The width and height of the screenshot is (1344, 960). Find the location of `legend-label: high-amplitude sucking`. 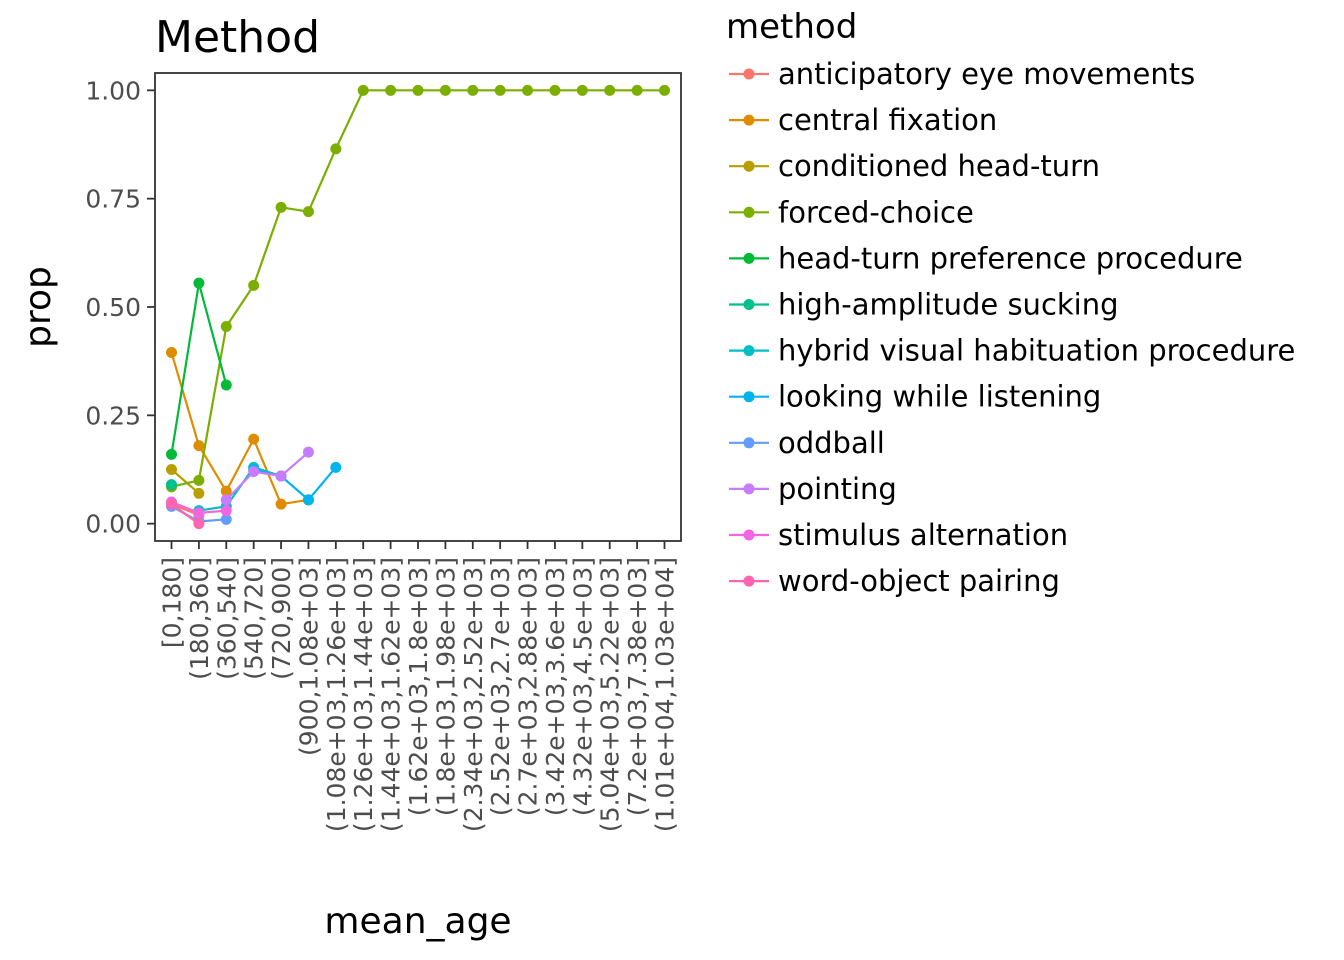

legend-label: high-amplitude sucking is located at coordinates (948, 305).